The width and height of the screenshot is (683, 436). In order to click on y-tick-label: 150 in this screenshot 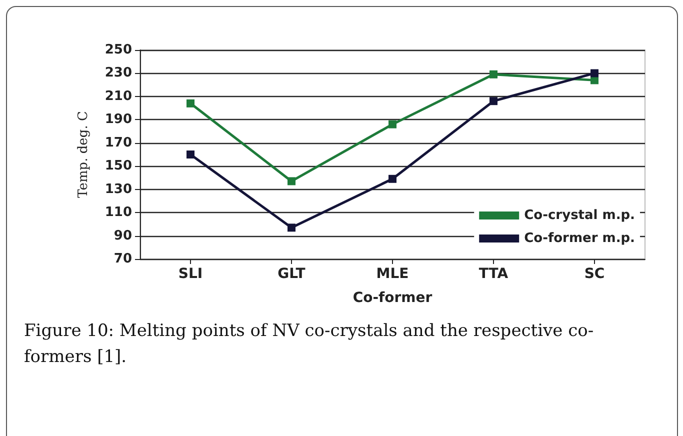, I will do `click(118, 166)`.